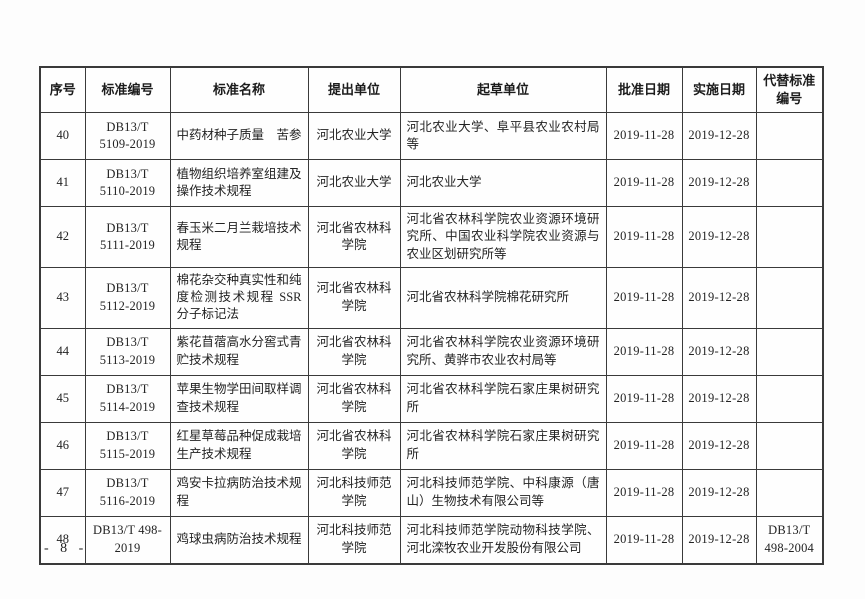  I want to click on table-header: 序号 标准编号 标准名称 提出单位 起草单位 批准日期 实施日期 代替标准编号, so click(431, 89).